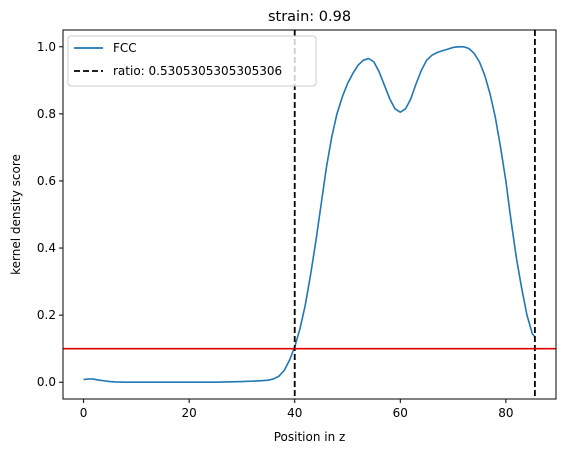 The width and height of the screenshot is (567, 453). I want to click on legend: FCC ratio: 0.5305305305305306, so click(192, 61).